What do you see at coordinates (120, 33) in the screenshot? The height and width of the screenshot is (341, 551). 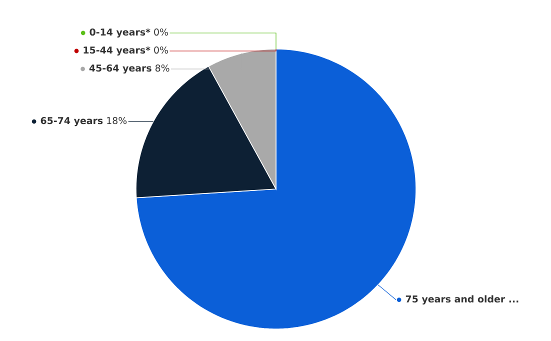 I see `legend-label: 0-14 years*` at bounding box center [120, 33].